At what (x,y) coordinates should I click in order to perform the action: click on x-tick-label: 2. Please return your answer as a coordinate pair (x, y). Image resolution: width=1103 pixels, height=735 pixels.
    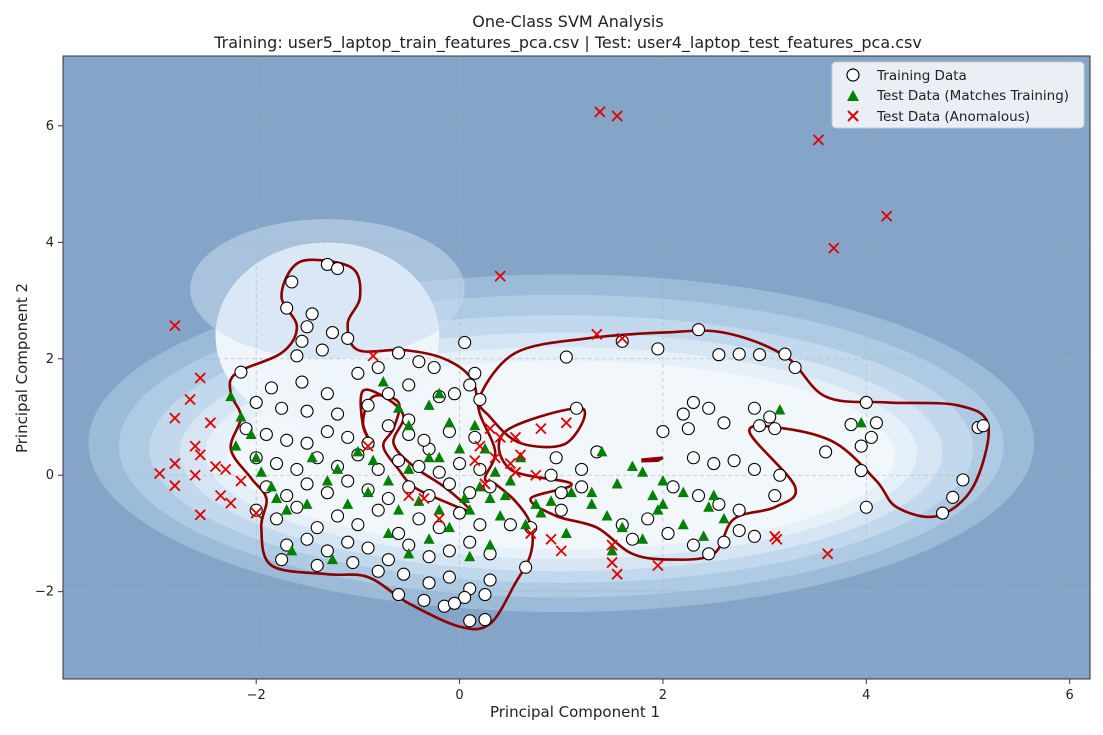
    Looking at the image, I should click on (663, 695).